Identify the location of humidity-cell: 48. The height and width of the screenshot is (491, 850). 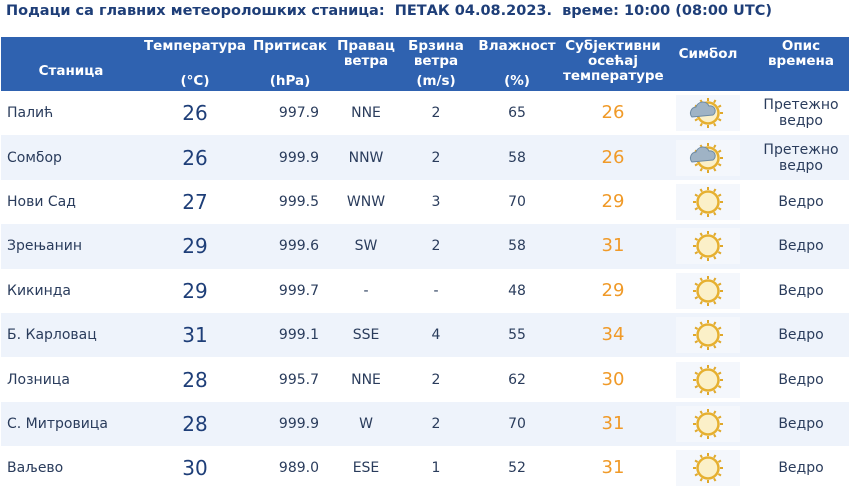
(517, 290).